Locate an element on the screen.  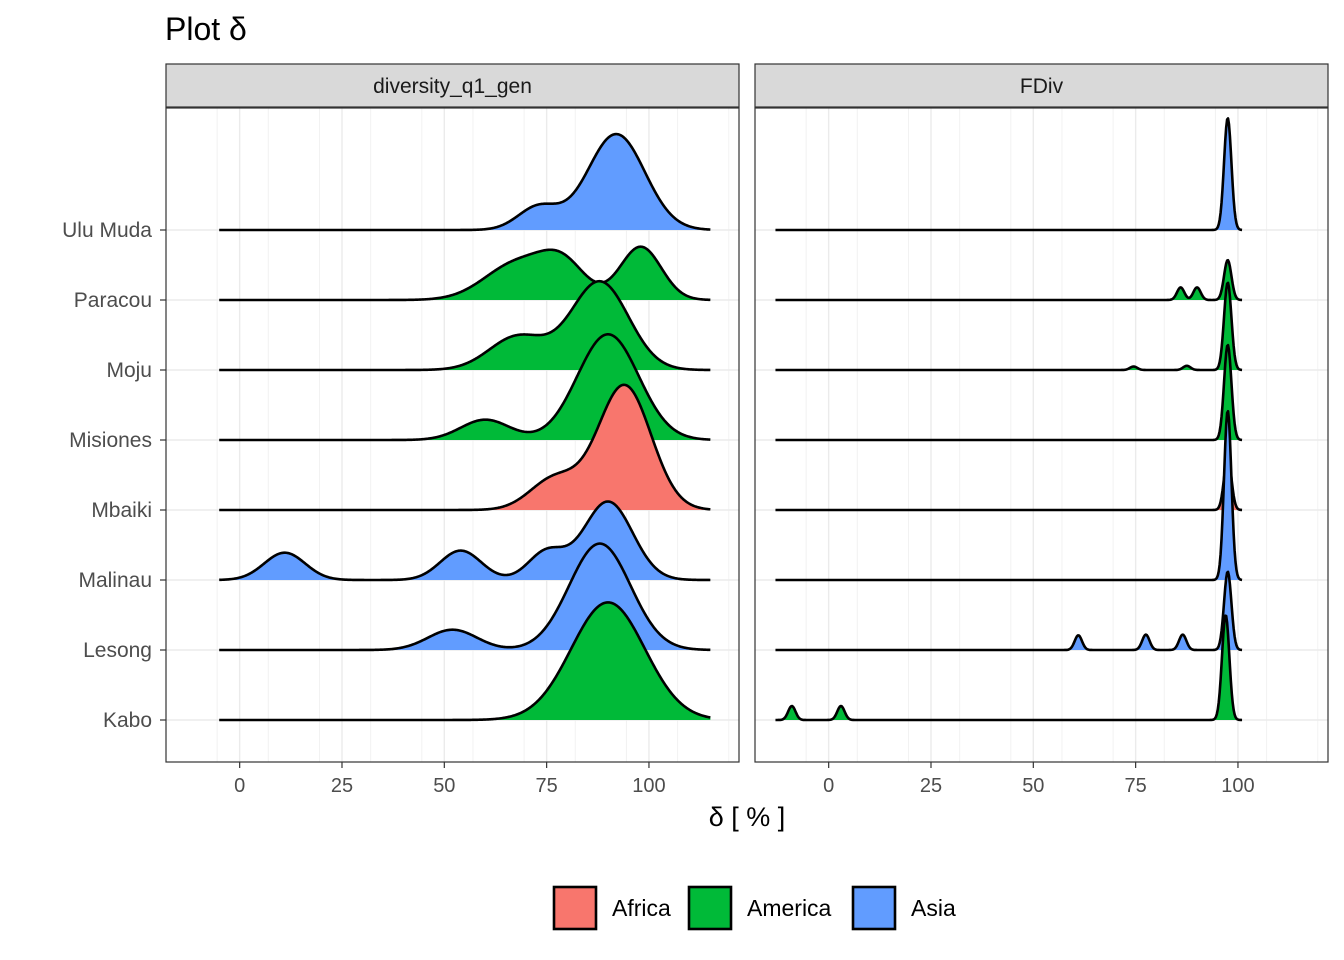
legend-item-asia: Asia is located at coordinates (903, 908).